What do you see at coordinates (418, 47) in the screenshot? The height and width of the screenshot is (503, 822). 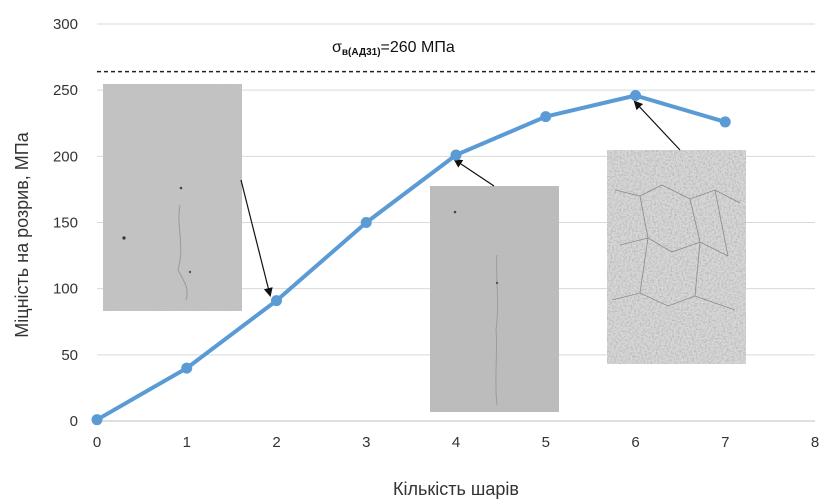 I see `reference-value: =260 МПа` at bounding box center [418, 47].